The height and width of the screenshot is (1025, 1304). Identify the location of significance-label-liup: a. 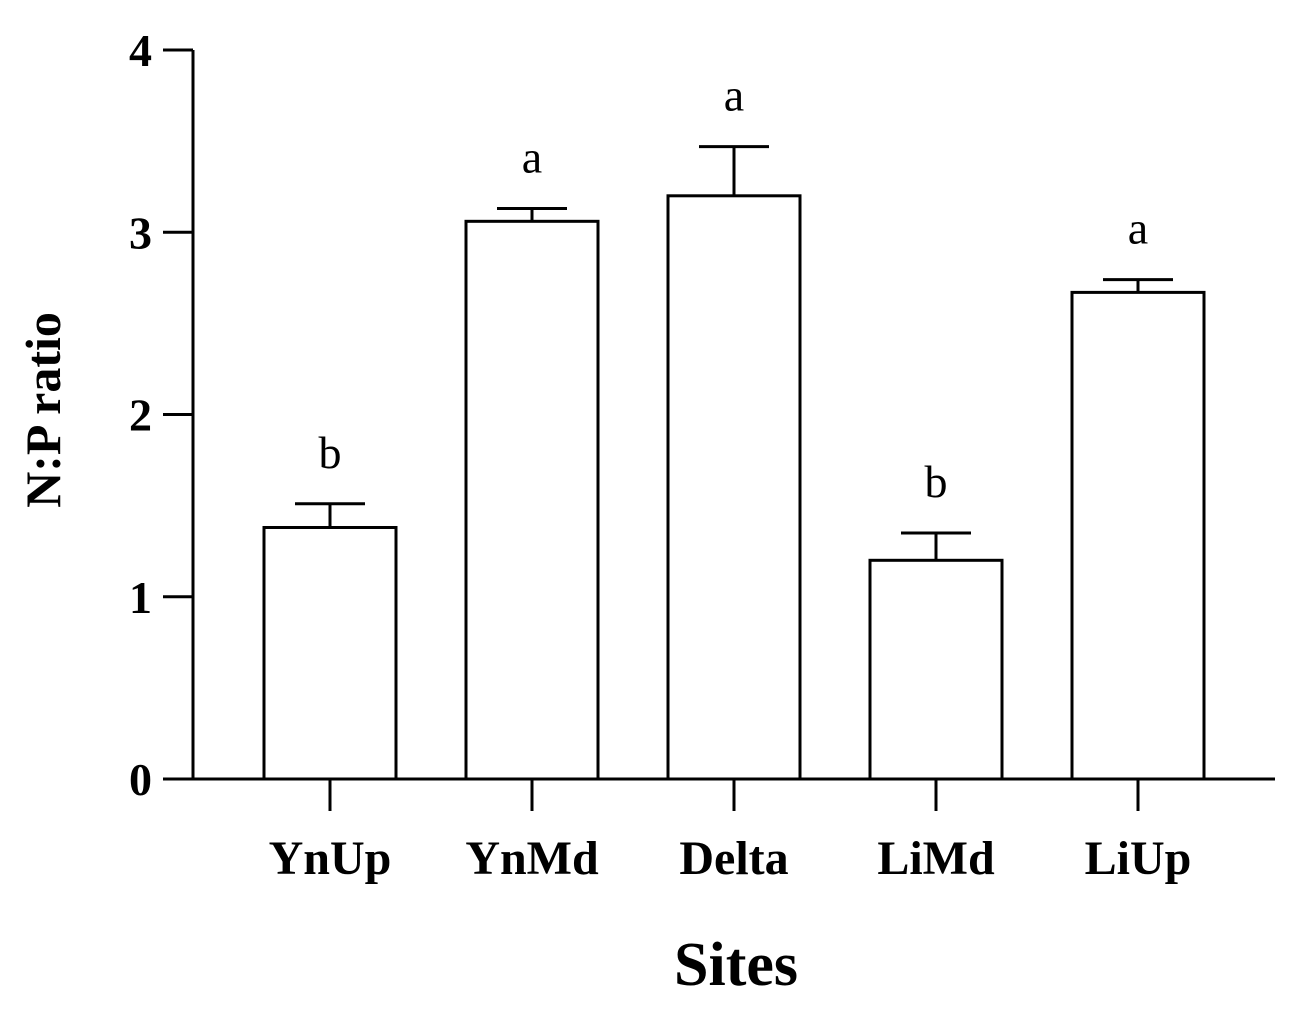
(1138, 228).